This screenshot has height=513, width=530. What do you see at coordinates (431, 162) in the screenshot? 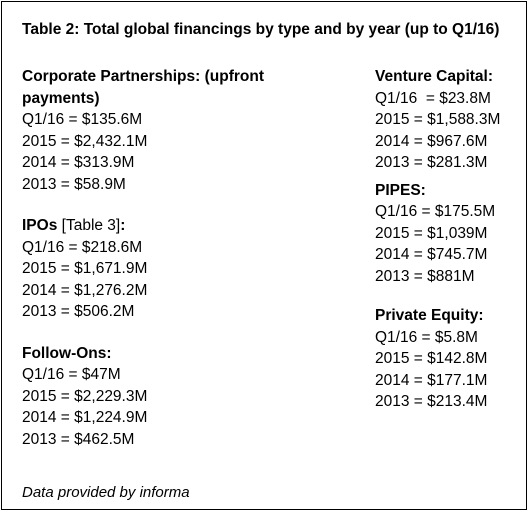
I see `data-row: 2013 = $281.3M` at bounding box center [431, 162].